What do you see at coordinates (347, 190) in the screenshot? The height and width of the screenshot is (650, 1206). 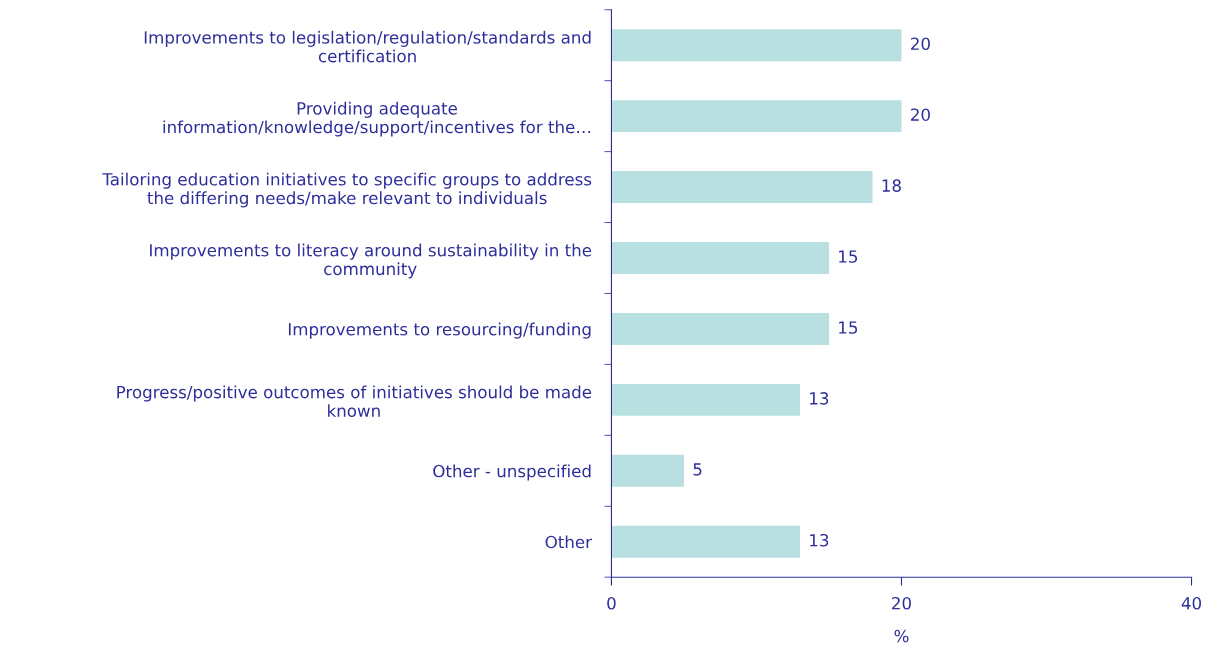 I see `y-tick-label: Tailoring education initiatives to specific groups to address the differing needs/make relevant to individuals` at bounding box center [347, 190].